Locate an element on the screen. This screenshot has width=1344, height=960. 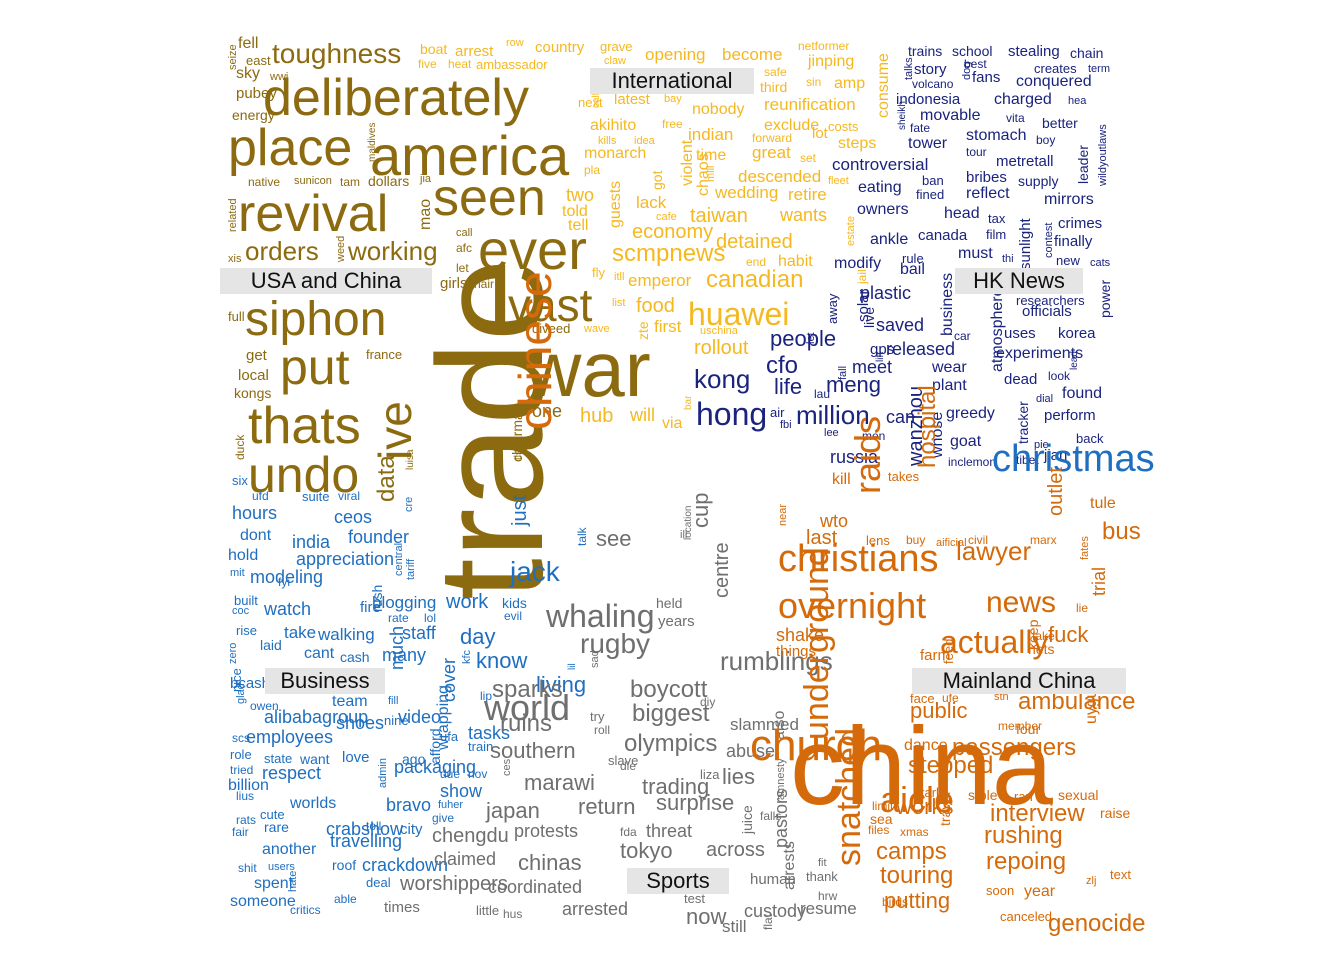
word-chinese: chinese is located at coordinates (535, 350).